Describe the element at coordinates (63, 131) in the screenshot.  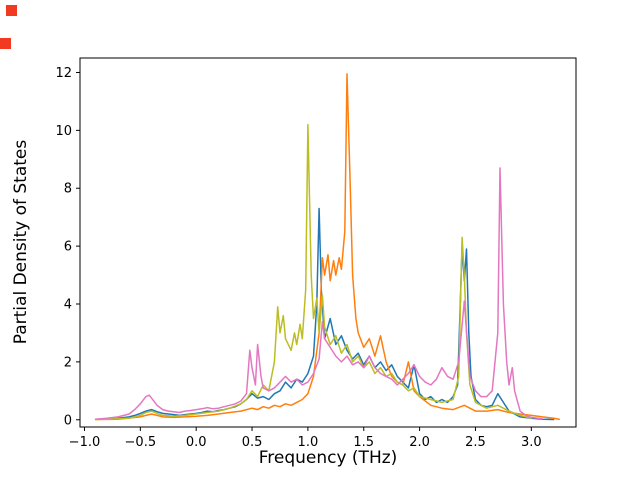
I see `y-tick-label: 10` at that location.